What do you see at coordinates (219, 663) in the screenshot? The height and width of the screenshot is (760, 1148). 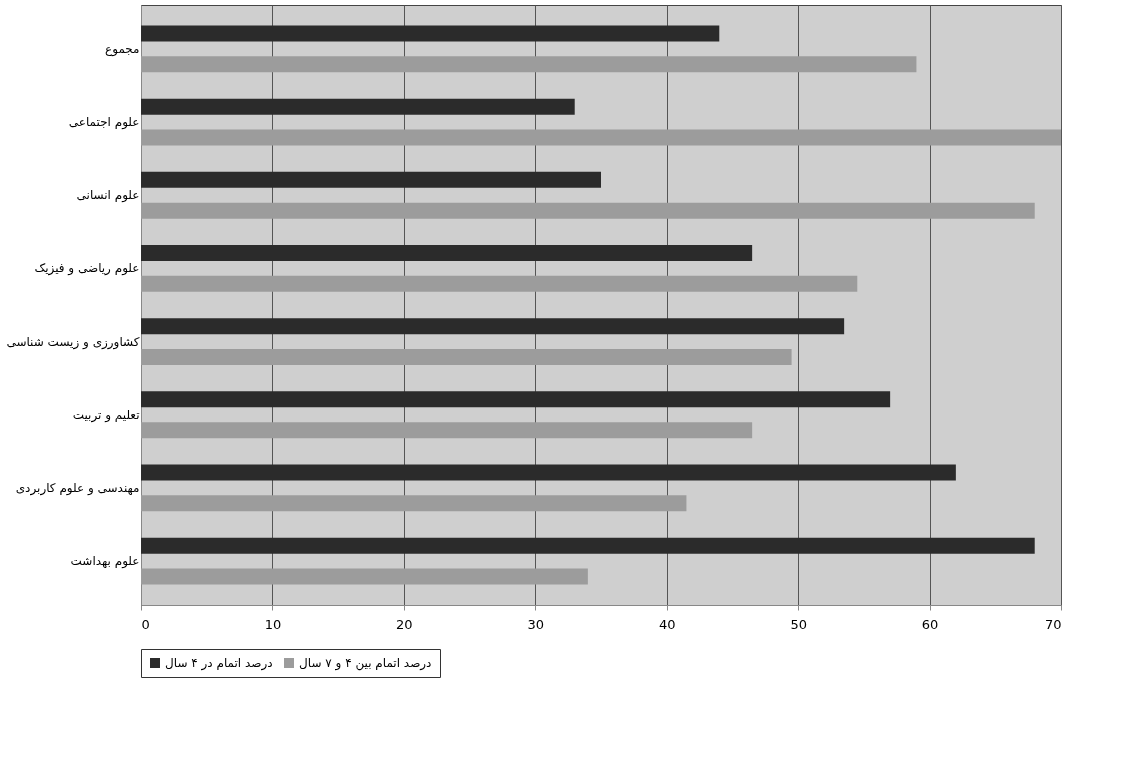 I see `legend-label: درصد اتمام در ۴ سال` at bounding box center [219, 663].